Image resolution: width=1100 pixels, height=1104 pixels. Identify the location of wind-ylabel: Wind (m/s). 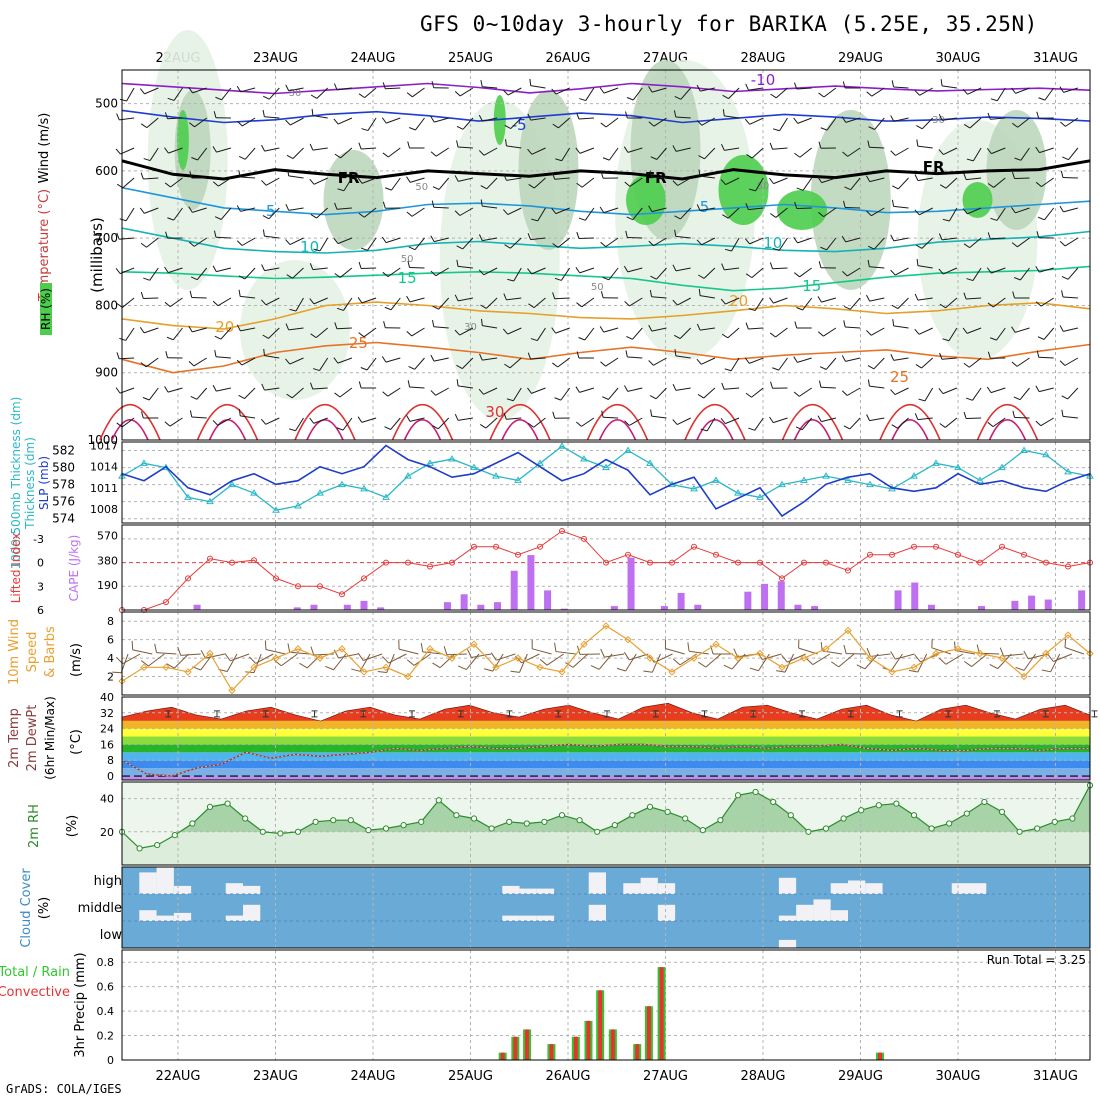
(44, 148).